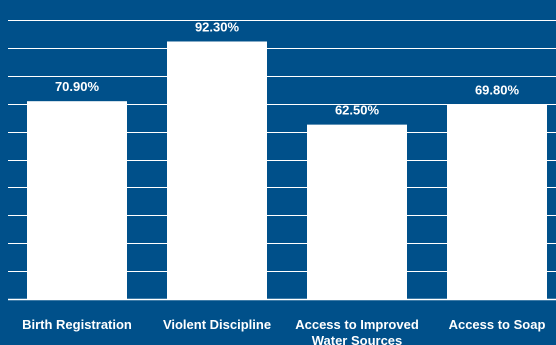  What do you see at coordinates (77, 324) in the screenshot?
I see `category-label: Birth Registration` at bounding box center [77, 324].